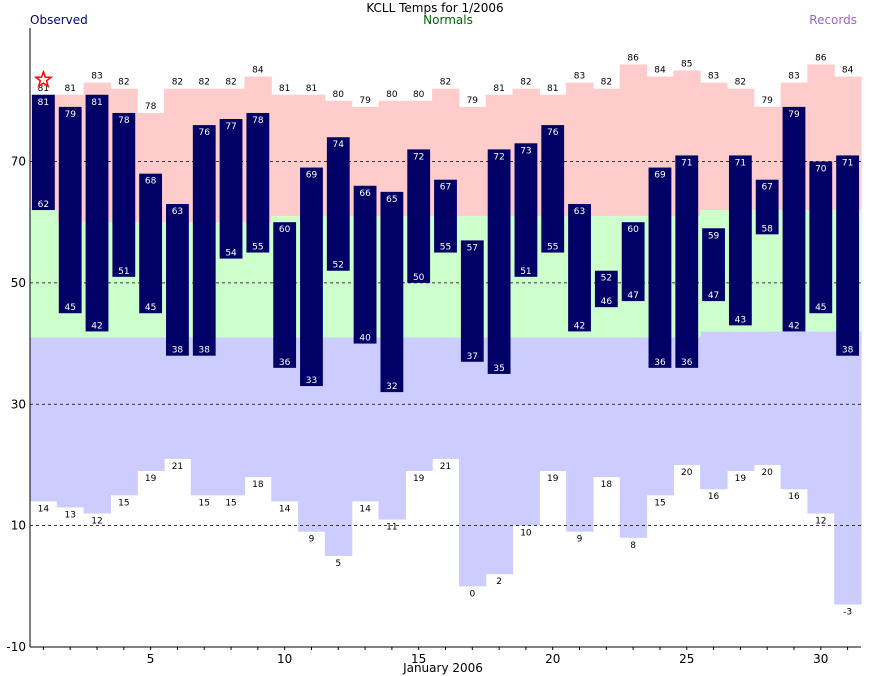 The image size is (870, 676). What do you see at coordinates (740, 320) in the screenshot?
I see `observed-low-label: 43` at bounding box center [740, 320].